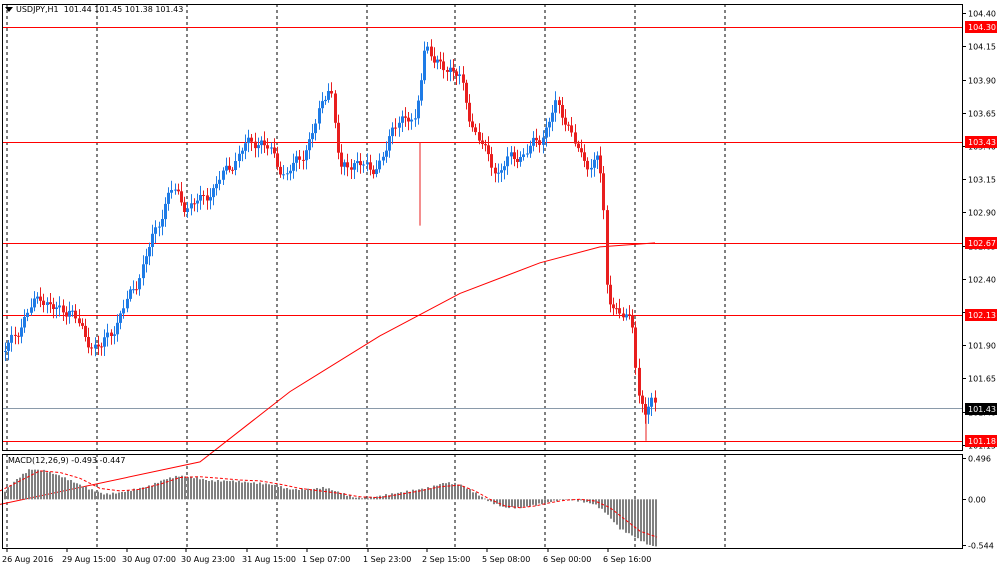  I want to click on symbol-menu-arrow-icon, so click(9, 9).